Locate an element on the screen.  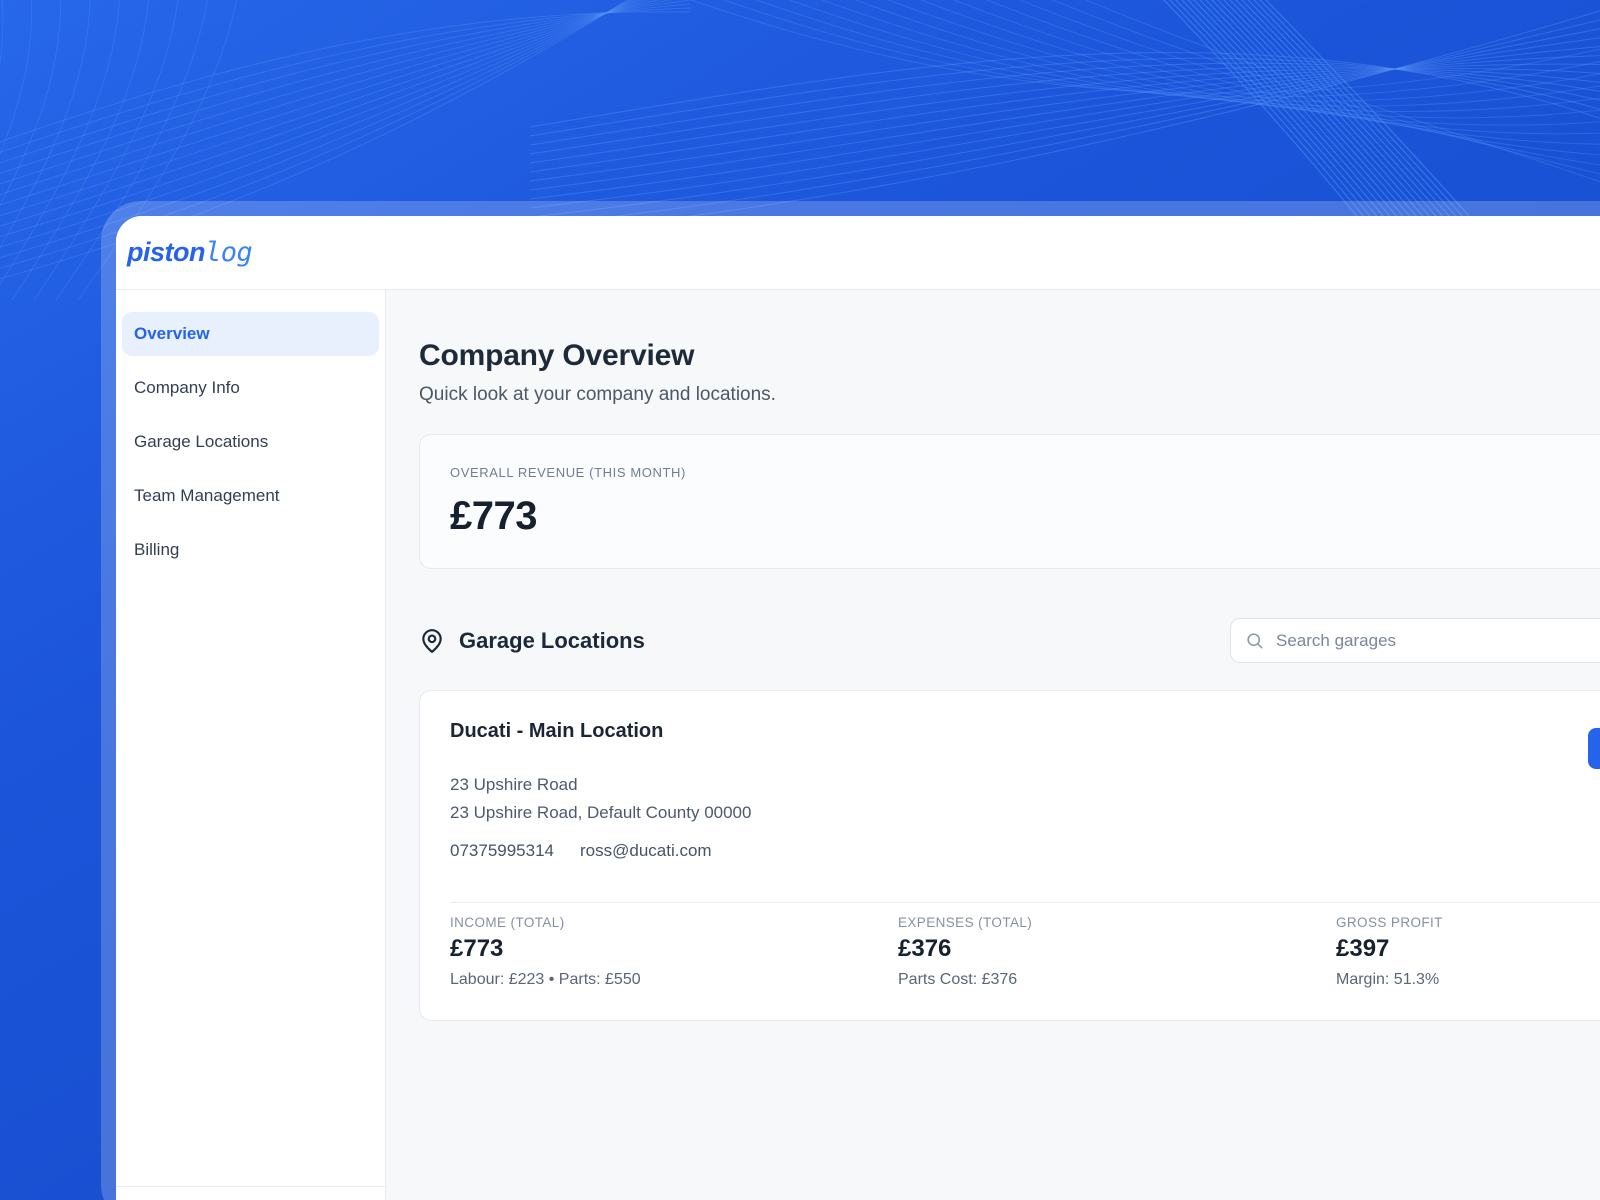
sidebar-item-garage-locations: Garage Locations is located at coordinates (250, 442).